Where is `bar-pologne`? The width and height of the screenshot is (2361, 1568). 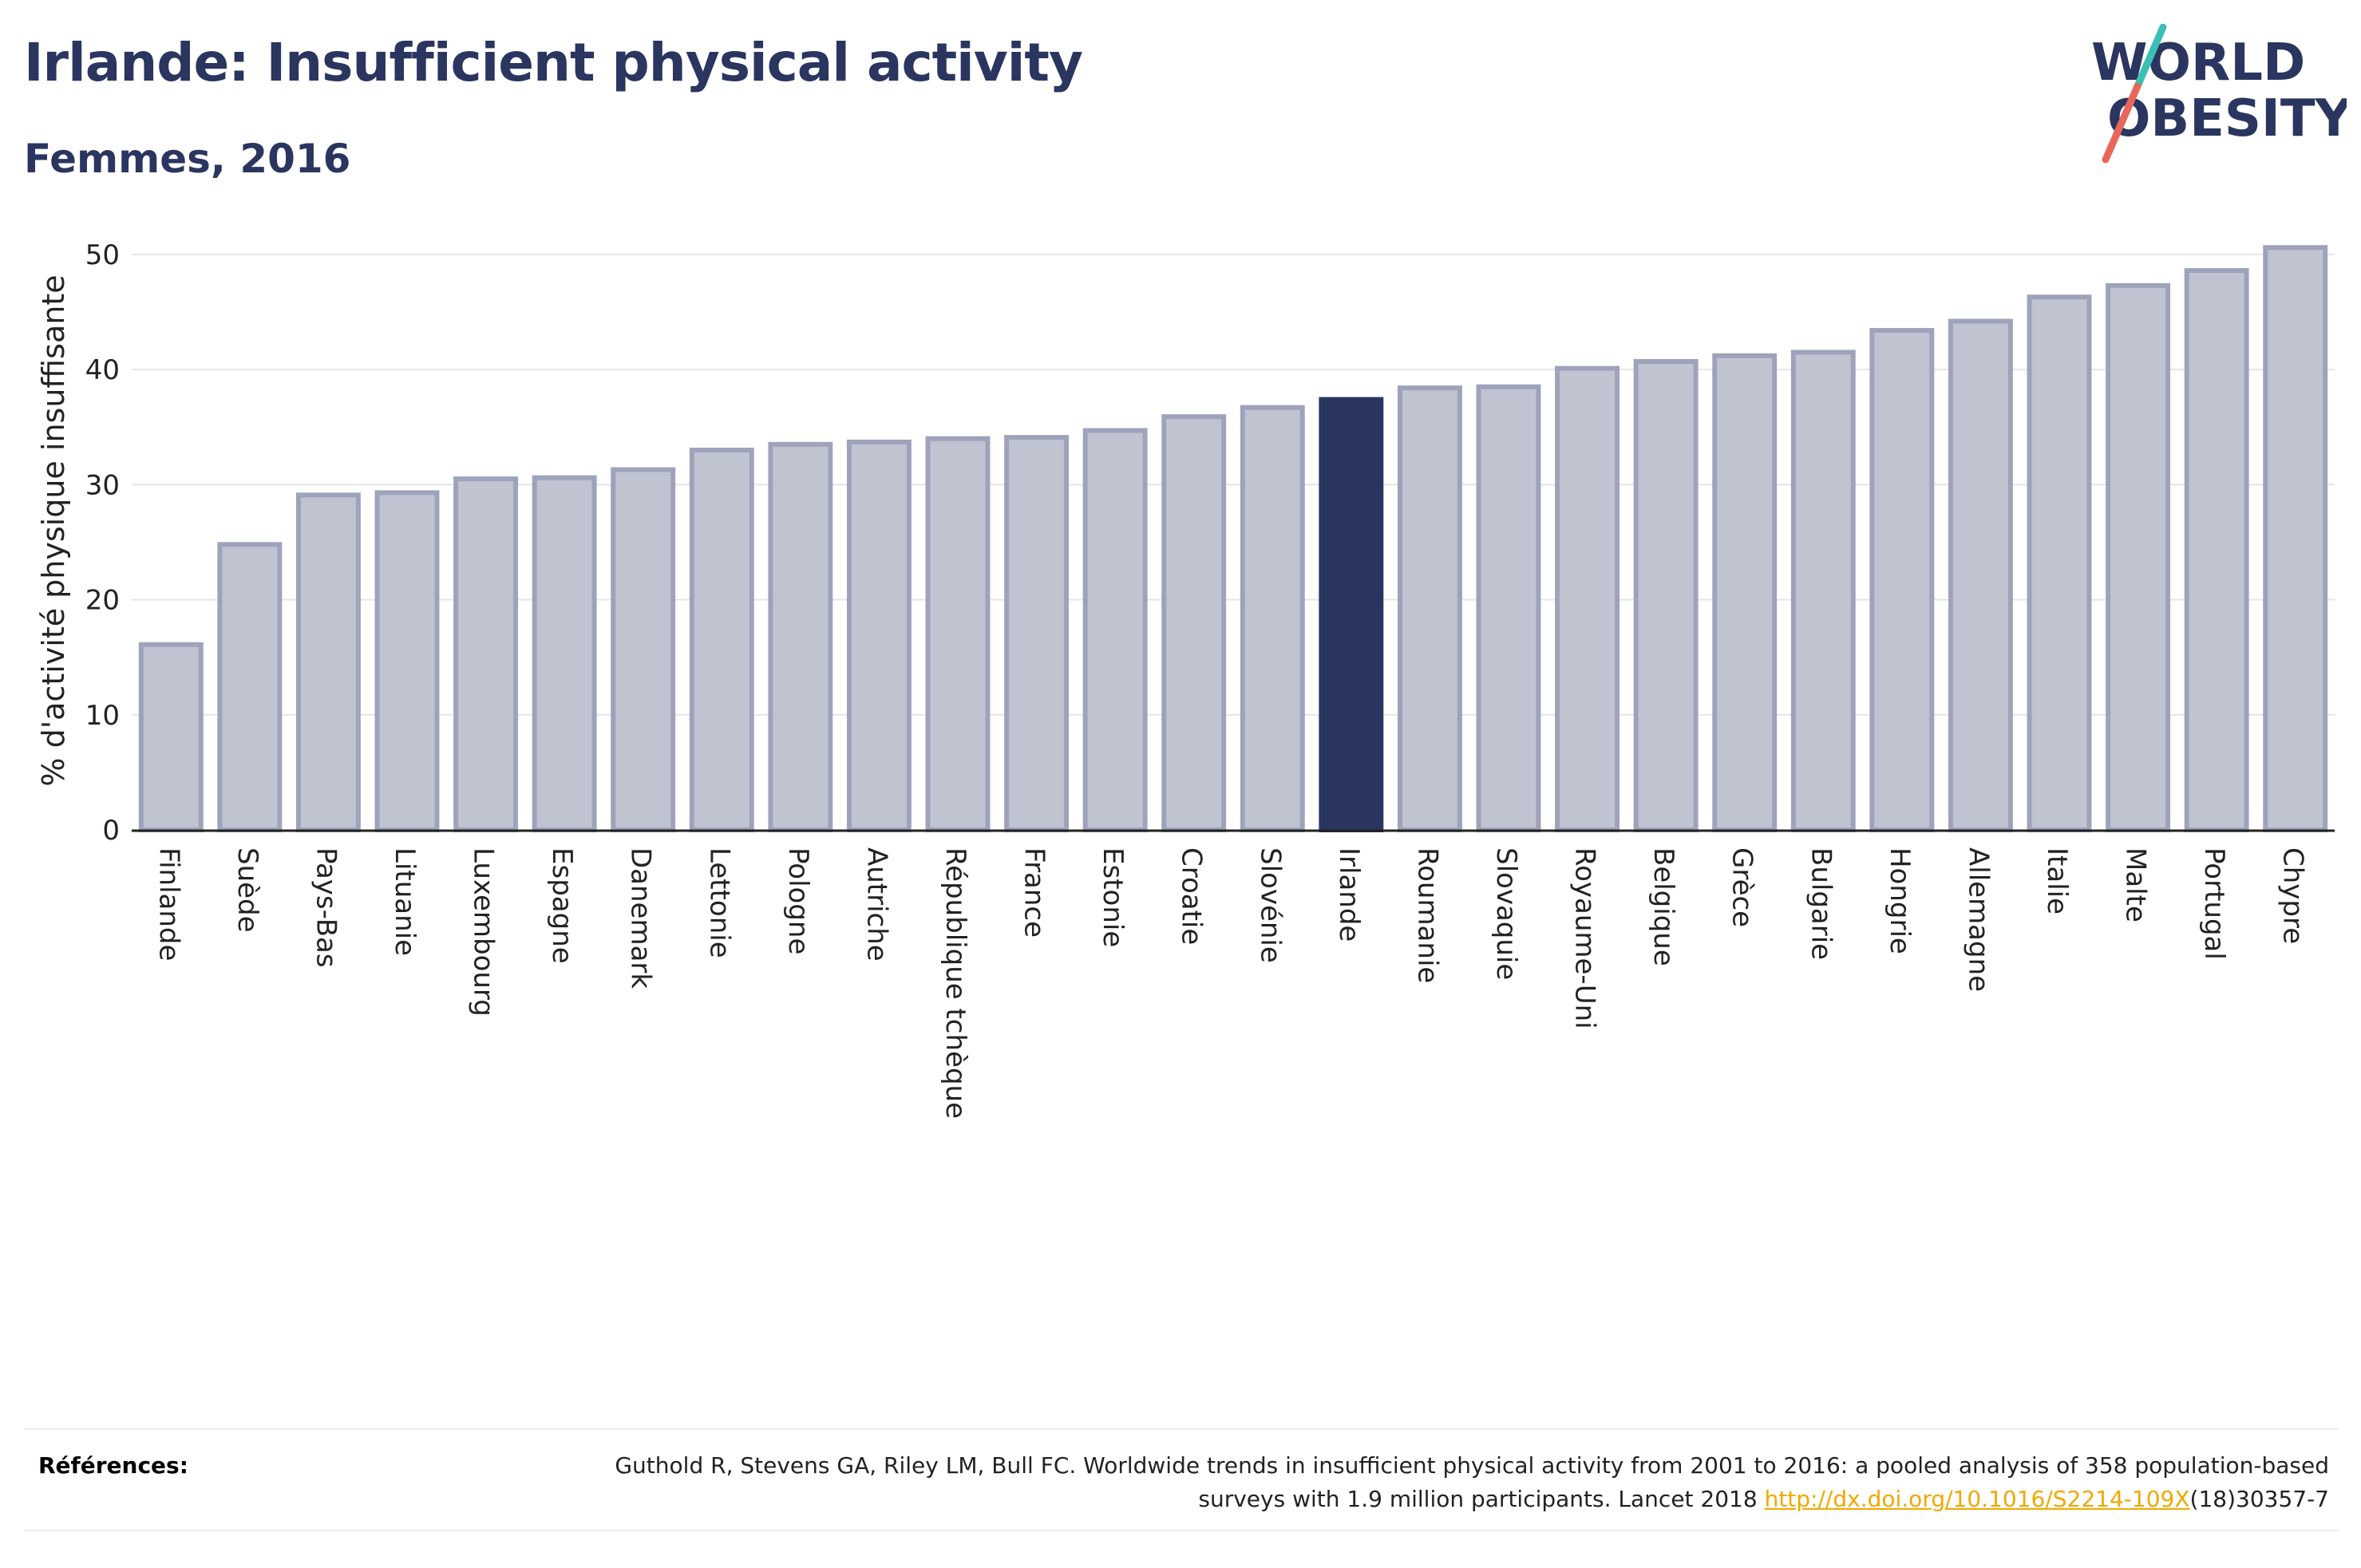
bar-pologne is located at coordinates (800, 636).